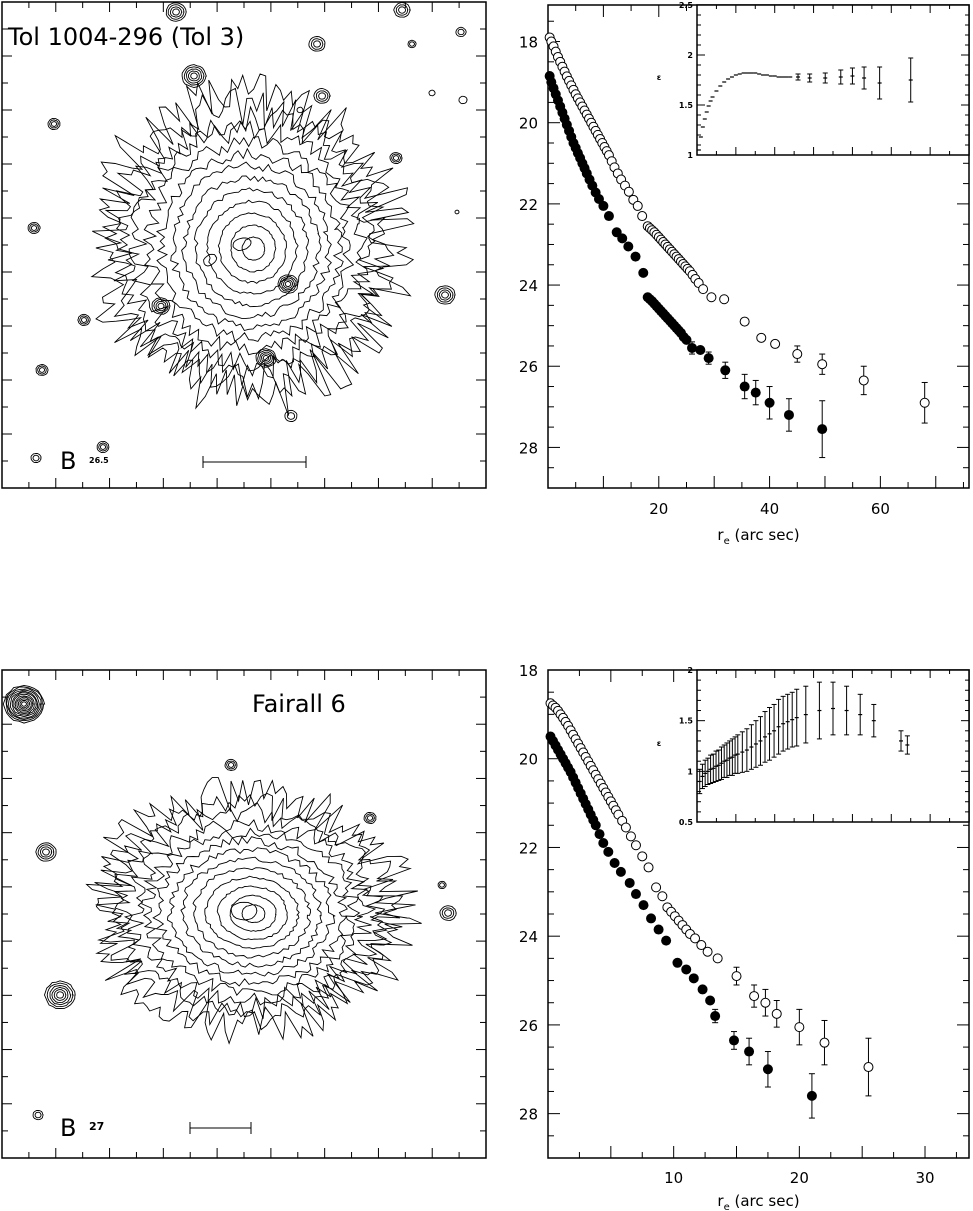  I want to click on y-tick-label: 26, so click(528, 367).